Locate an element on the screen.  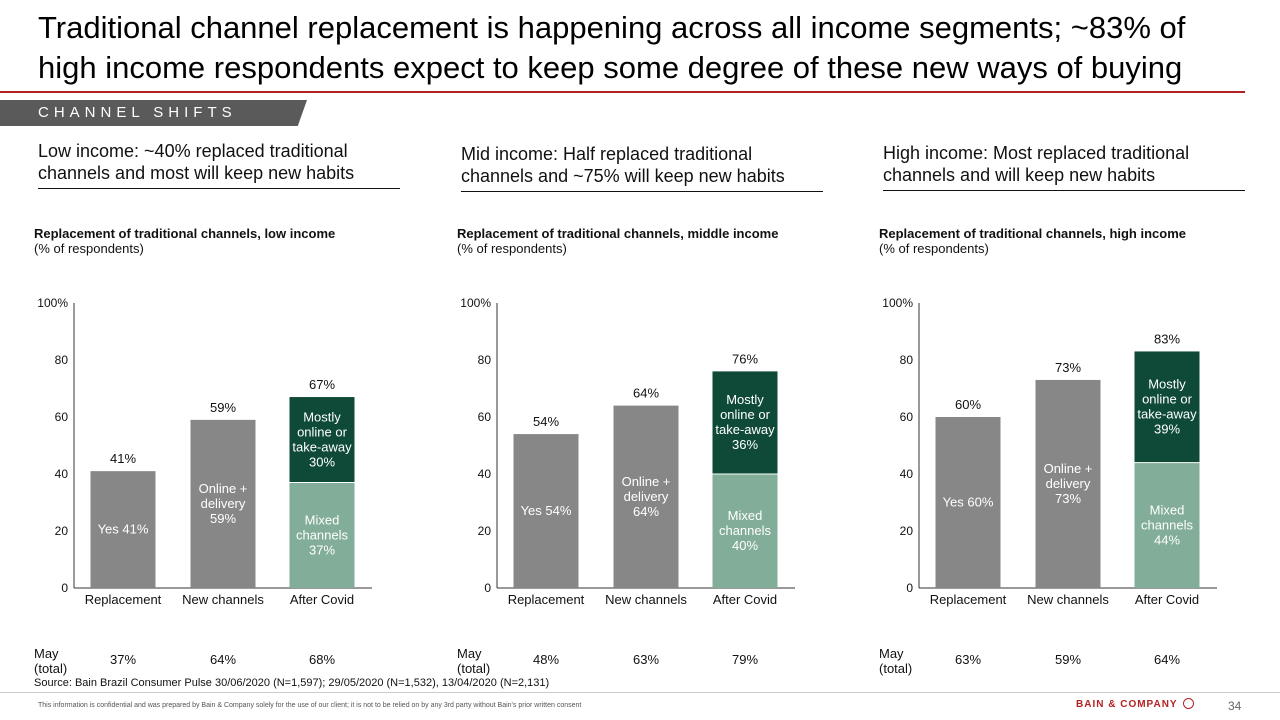
bar-segment-label: Yes 60% is located at coordinates (968, 502).